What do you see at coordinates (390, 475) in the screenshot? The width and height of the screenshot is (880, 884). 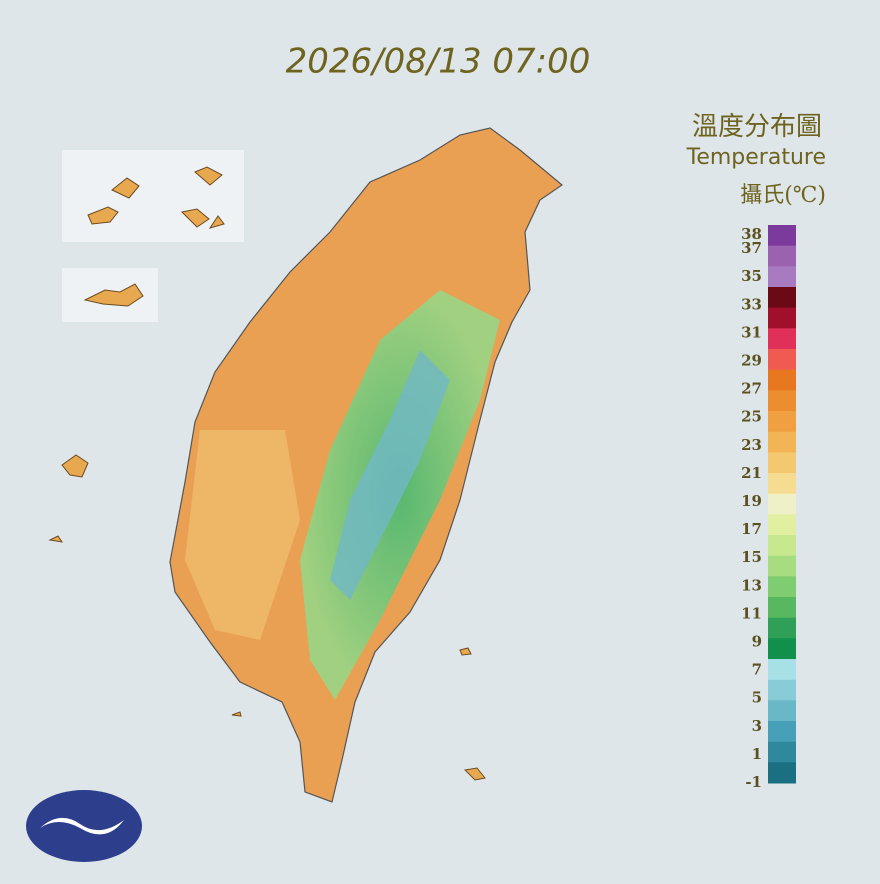 I see `high-mountain` at bounding box center [390, 475].